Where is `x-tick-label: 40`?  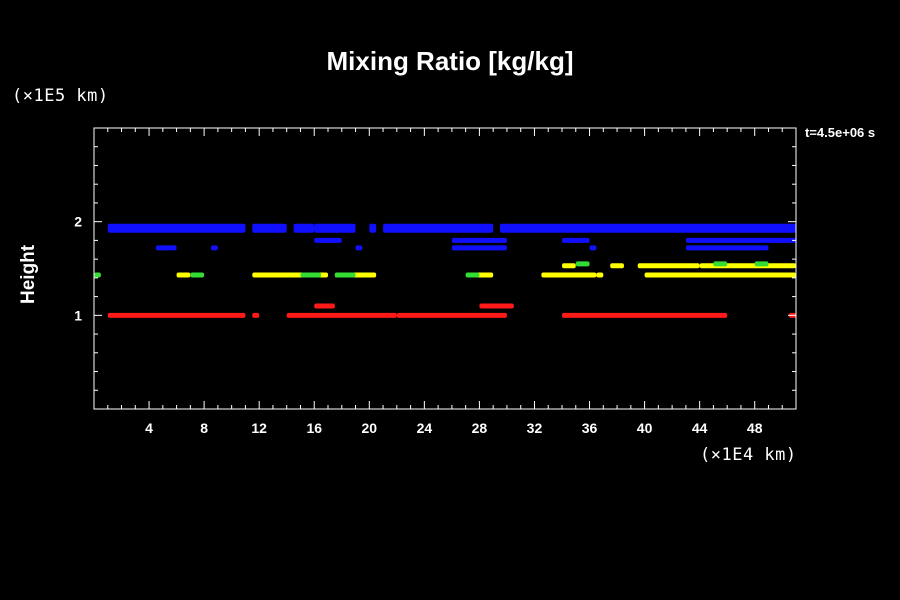
x-tick-label: 40 is located at coordinates (645, 428).